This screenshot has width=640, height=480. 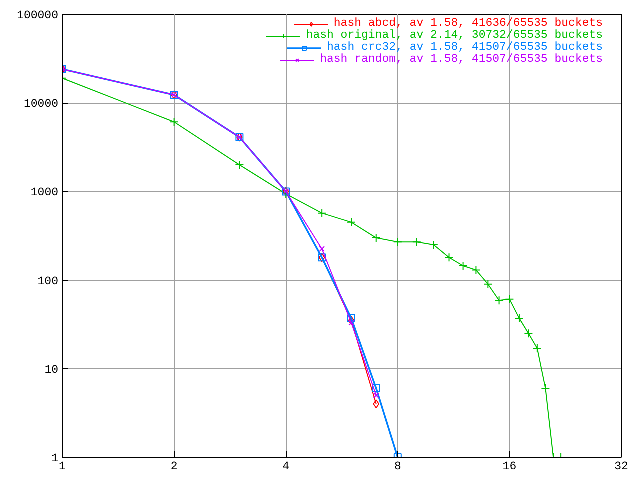 What do you see at coordinates (55, 459) in the screenshot?
I see `y-tick-label: 1` at bounding box center [55, 459].